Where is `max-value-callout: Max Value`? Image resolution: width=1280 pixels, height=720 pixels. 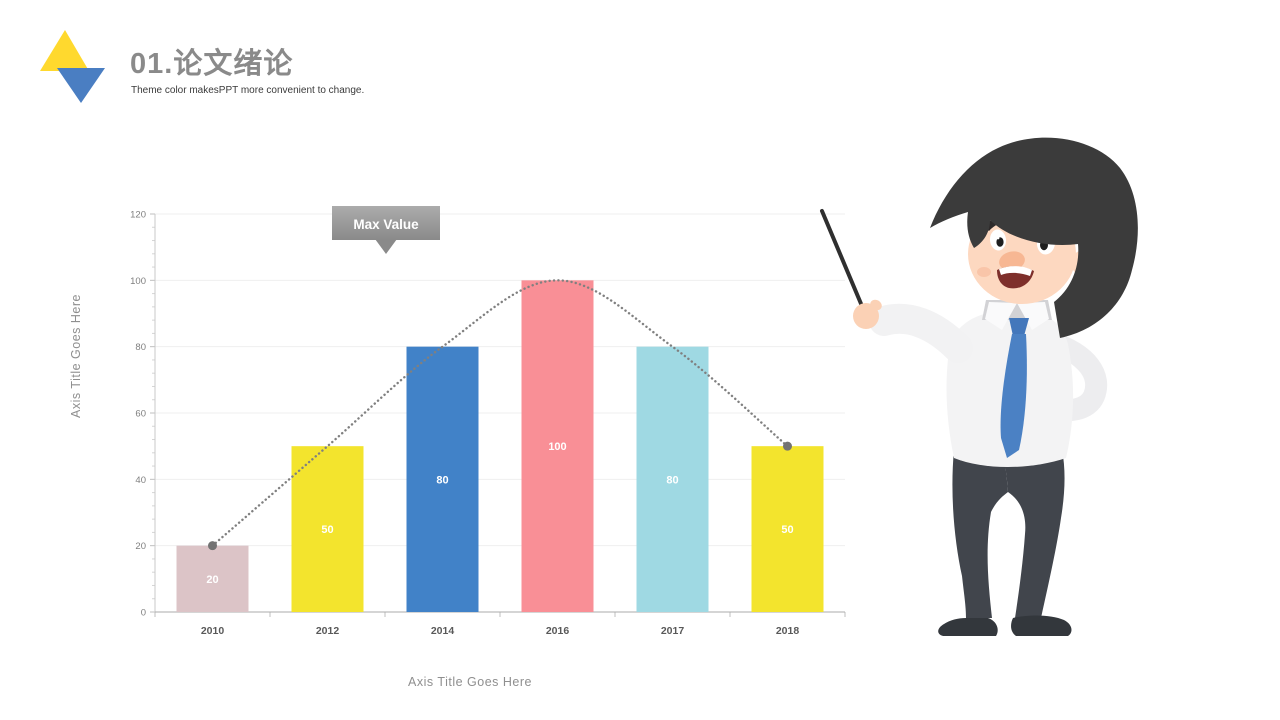
max-value-callout: Max Value is located at coordinates (386, 230).